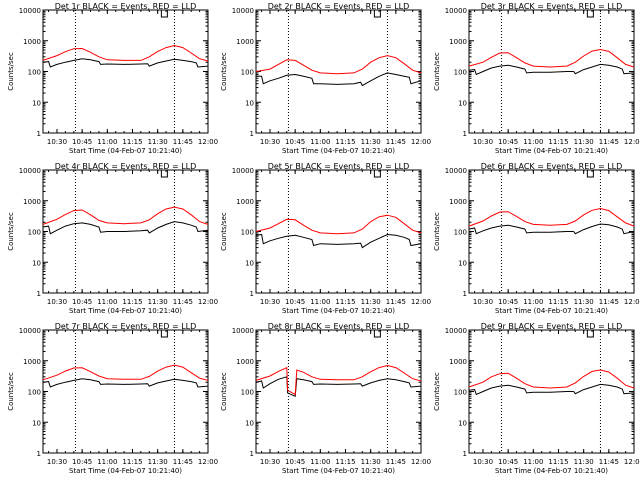  What do you see at coordinates (552, 326) in the screenshot?
I see `chart-title: Det 9r BLACK = Events, RED = LLD` at bounding box center [552, 326].